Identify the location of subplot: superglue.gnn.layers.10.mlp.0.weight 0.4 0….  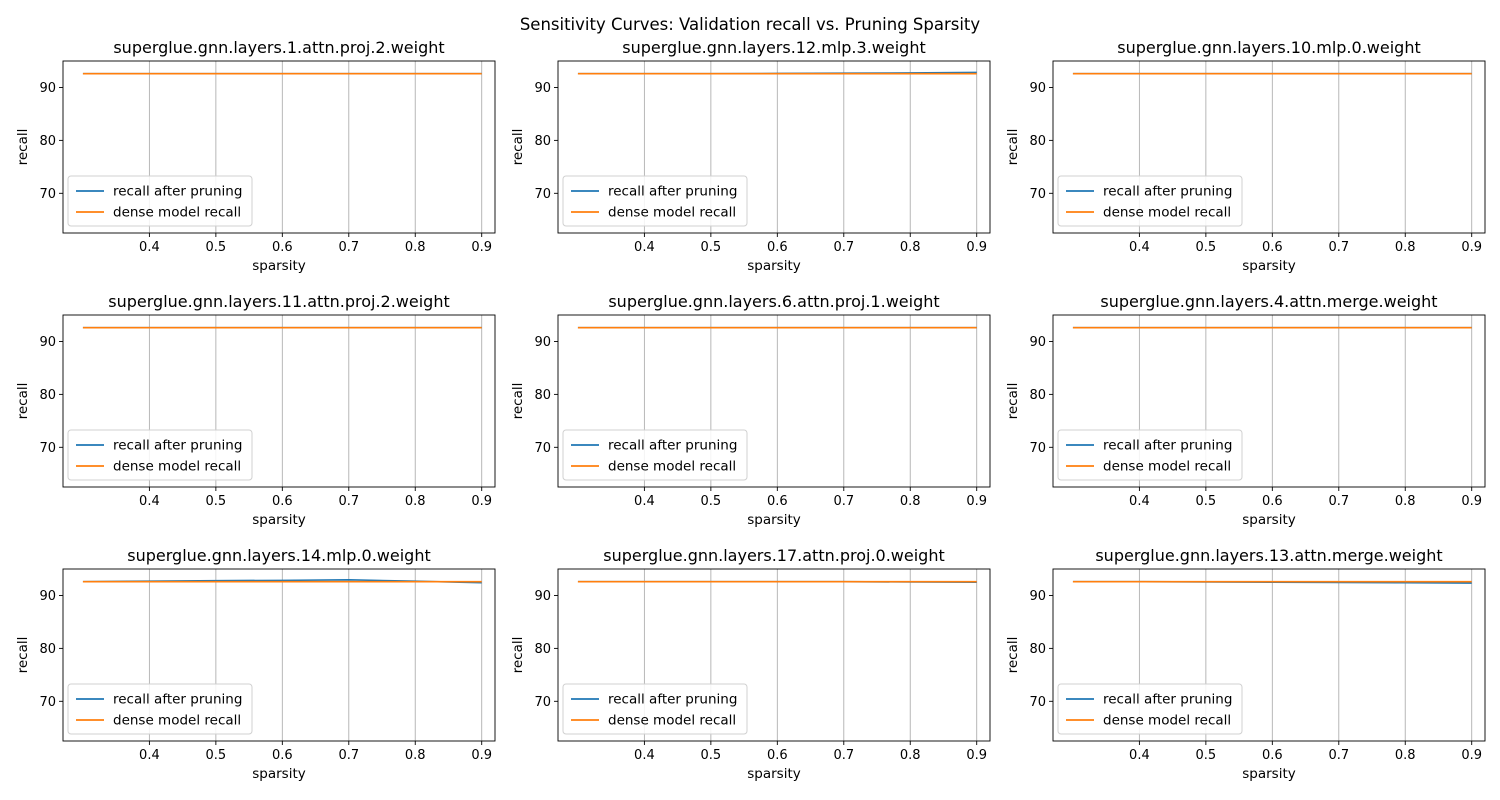
(1245, 156).